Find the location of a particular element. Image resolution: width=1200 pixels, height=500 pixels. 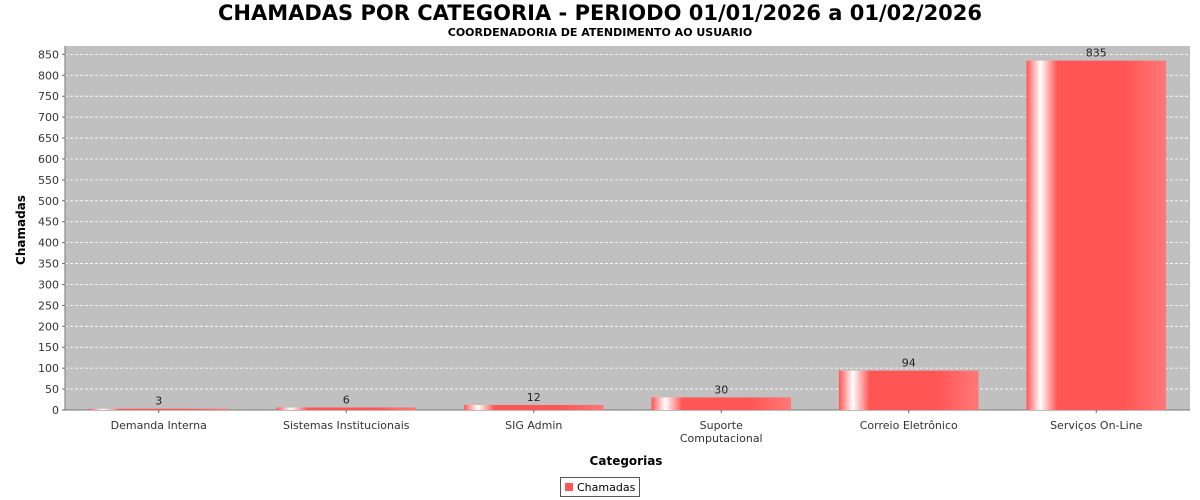

y-tick-label: 550 is located at coordinates (48, 180).